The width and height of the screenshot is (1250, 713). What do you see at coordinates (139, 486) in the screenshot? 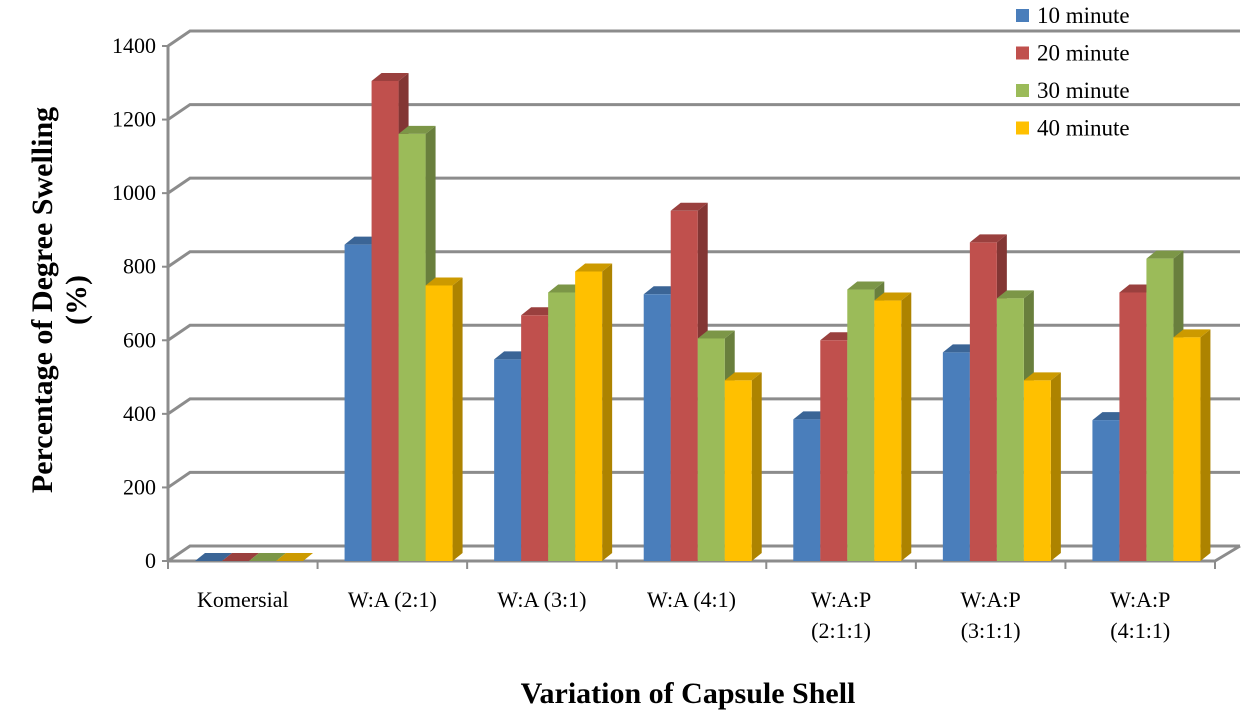
I see `y-tick-label: 200` at bounding box center [139, 486].